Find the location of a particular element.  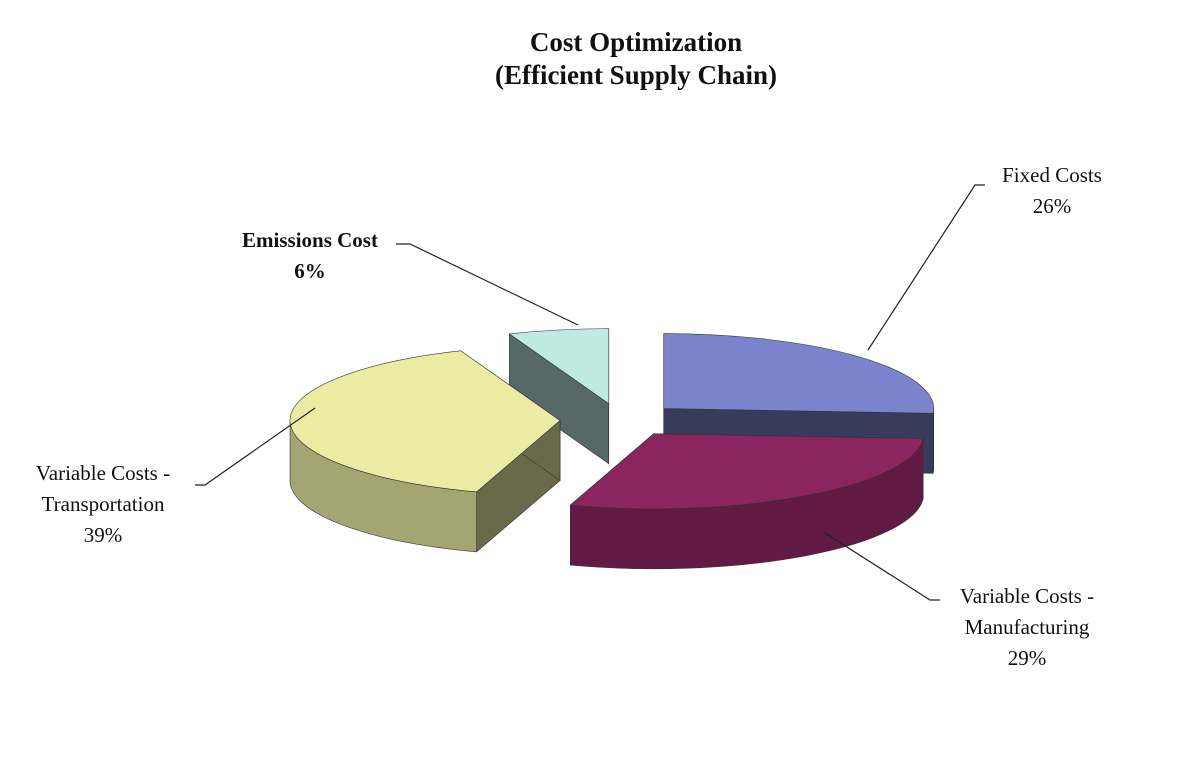

value-label: 39% is located at coordinates (103, 535).